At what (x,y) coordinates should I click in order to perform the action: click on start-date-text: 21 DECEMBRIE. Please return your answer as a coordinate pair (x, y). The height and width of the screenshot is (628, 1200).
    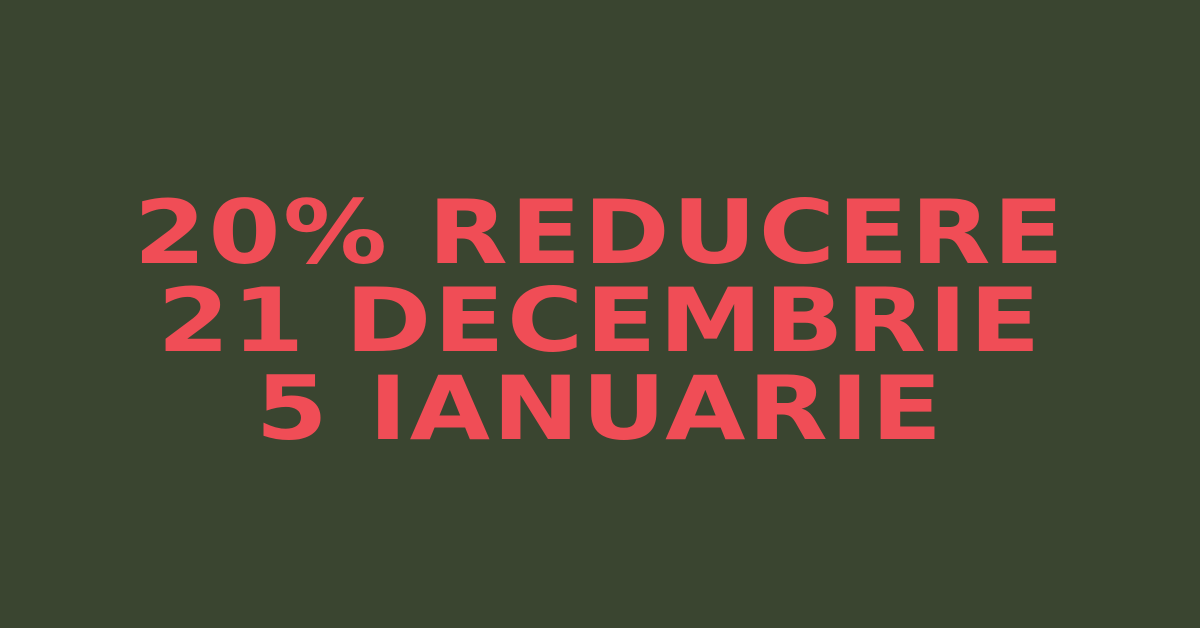
    Looking at the image, I should click on (600, 320).